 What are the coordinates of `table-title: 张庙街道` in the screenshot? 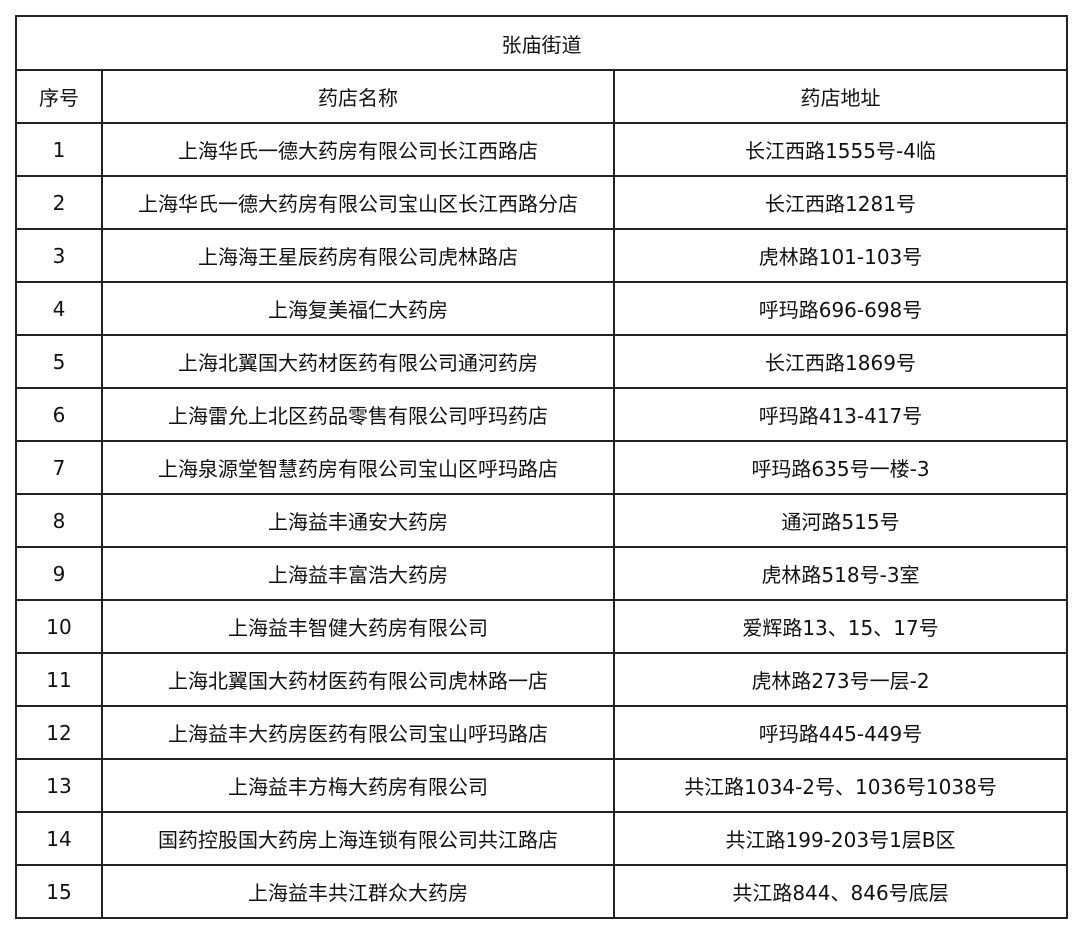 It's located at (541, 43).